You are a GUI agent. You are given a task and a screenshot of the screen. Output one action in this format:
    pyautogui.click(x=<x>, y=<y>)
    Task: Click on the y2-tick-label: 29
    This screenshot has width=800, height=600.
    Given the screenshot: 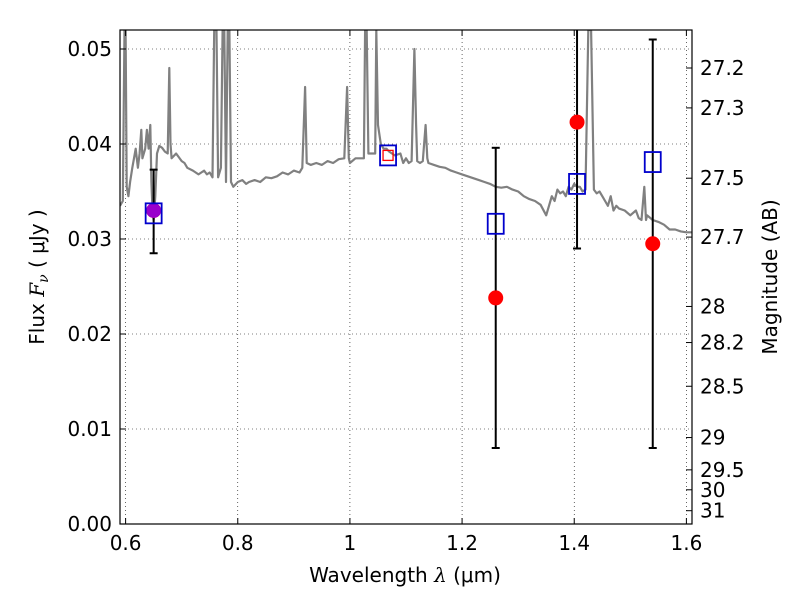 What is the action you would take?
    pyautogui.click(x=712, y=438)
    